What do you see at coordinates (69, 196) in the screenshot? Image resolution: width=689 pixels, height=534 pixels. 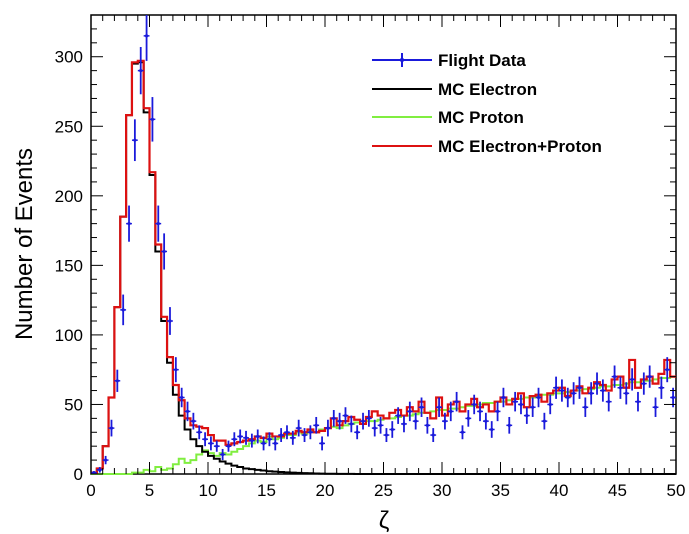 I see `y-tick-label-200: 200` at bounding box center [69, 196].